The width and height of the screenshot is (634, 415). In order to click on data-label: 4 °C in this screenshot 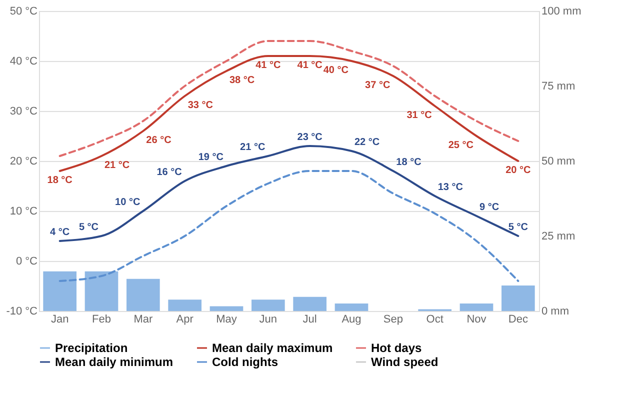, I will do `click(60, 232)`.